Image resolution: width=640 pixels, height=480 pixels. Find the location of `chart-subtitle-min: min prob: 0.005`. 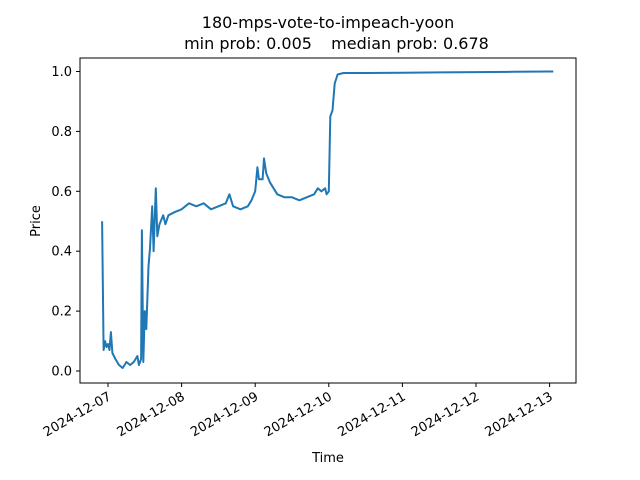

chart-subtitle-min: min prob: 0.005 is located at coordinates (248, 43).